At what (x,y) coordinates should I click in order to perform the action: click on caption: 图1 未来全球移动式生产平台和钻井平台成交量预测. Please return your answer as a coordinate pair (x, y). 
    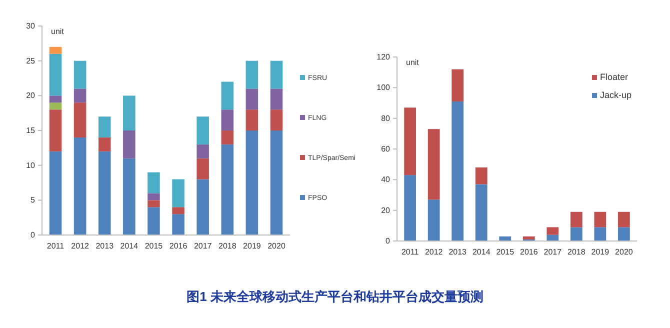
    Looking at the image, I should click on (335, 296).